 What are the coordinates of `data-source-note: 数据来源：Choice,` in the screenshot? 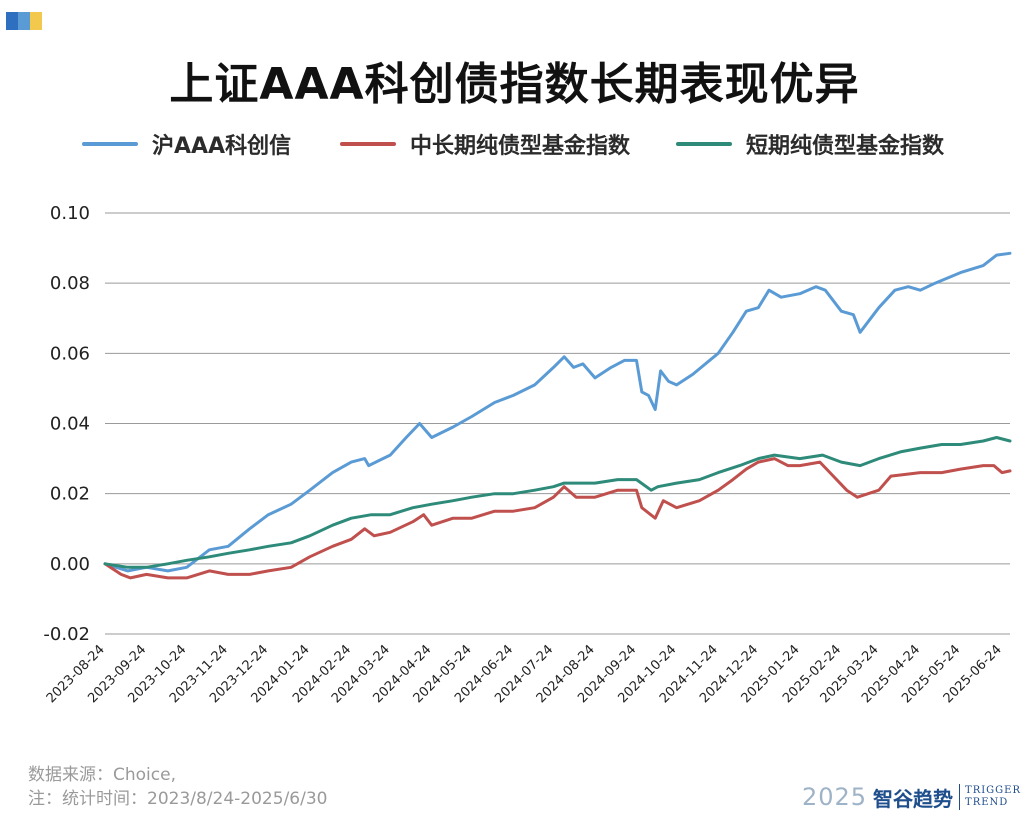 It's located at (102, 775).